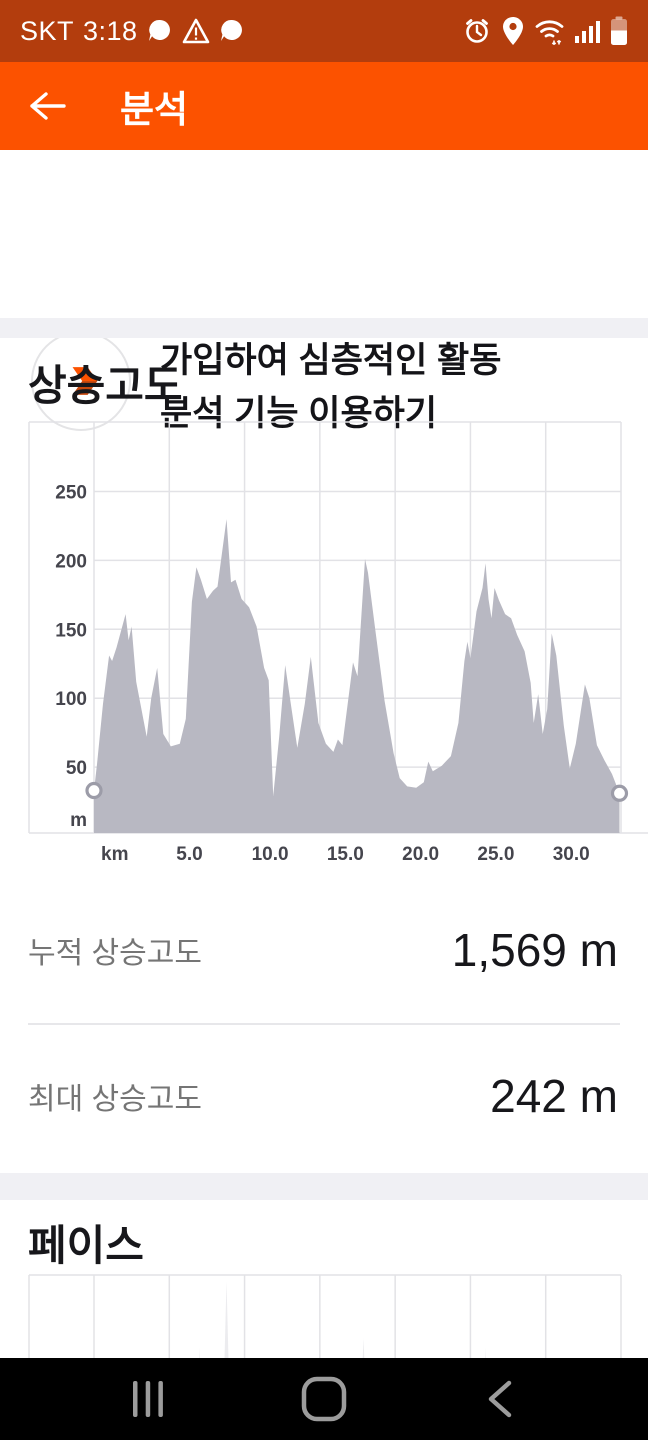  Describe the element at coordinates (324, 1024) in the screenshot. I see `row-divider` at that location.